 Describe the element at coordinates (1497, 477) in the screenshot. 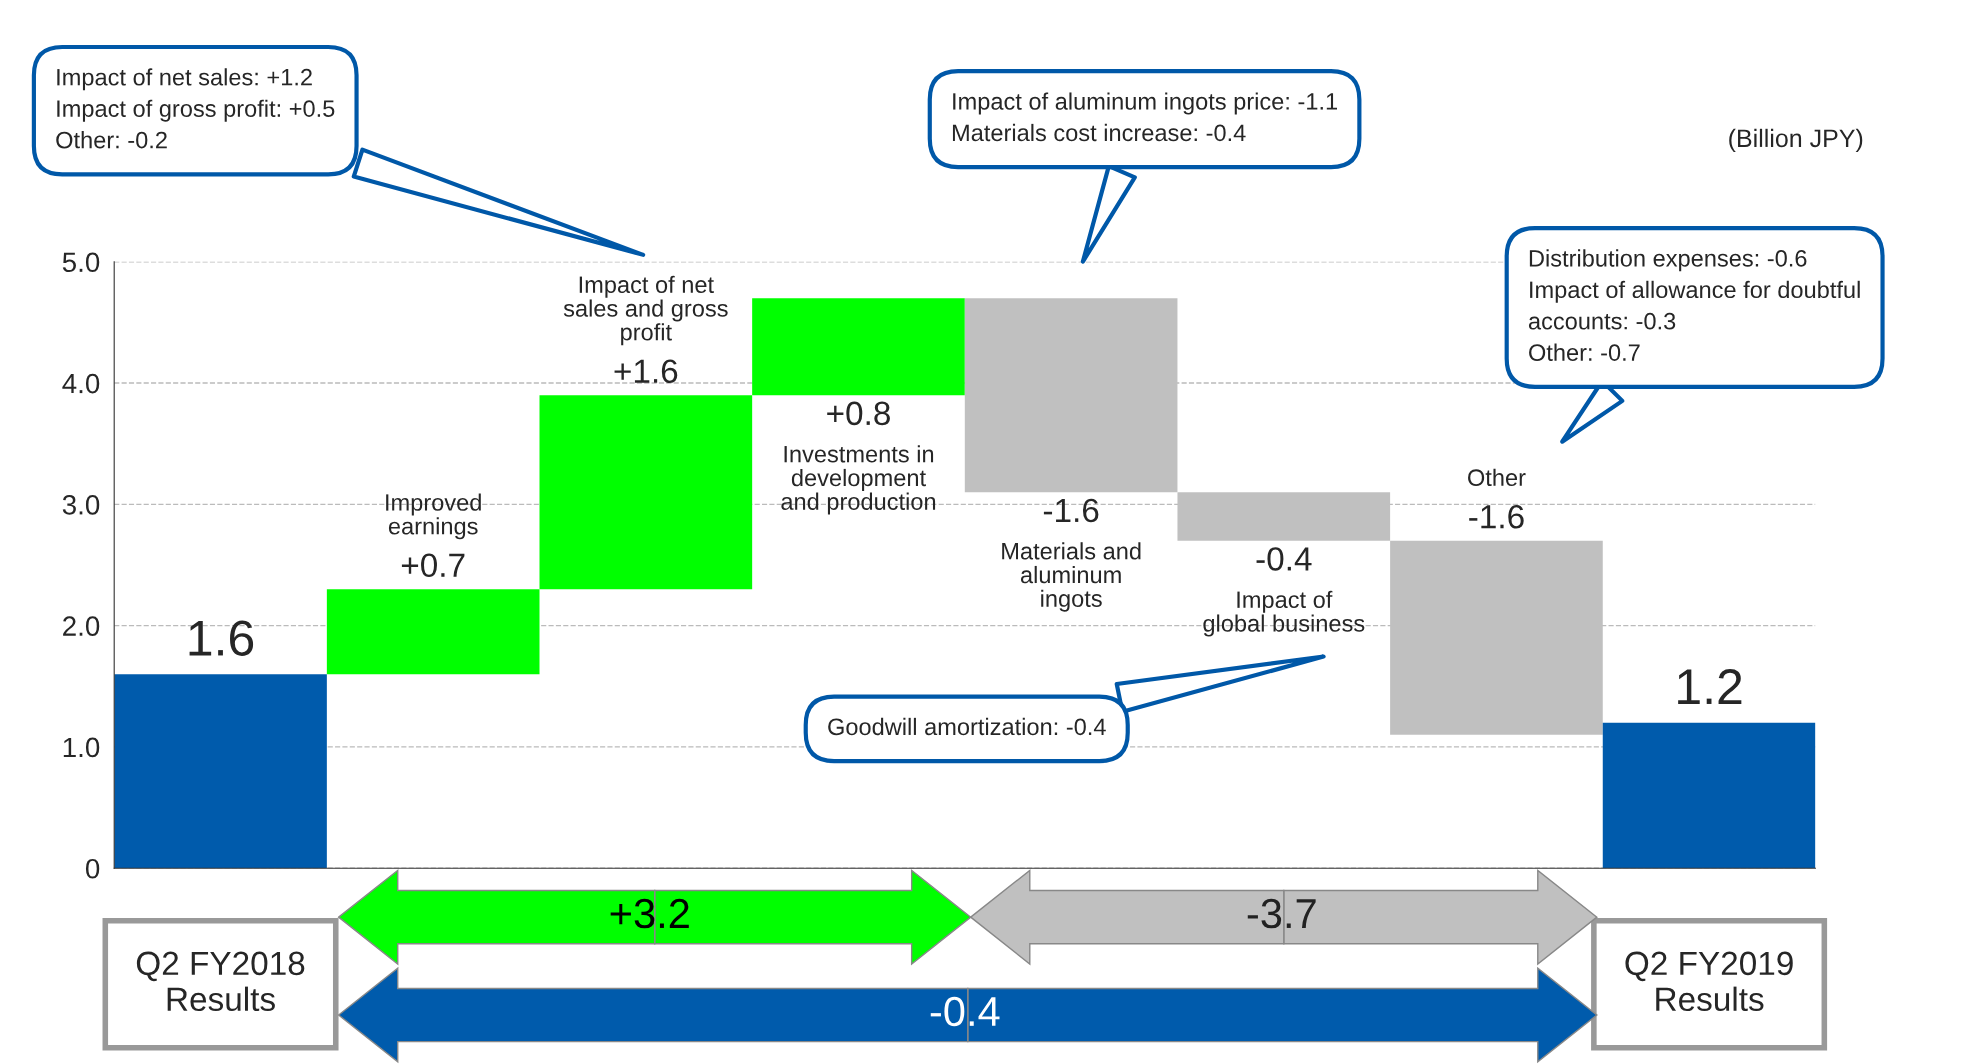

I see `x-tick-label: Other` at that location.